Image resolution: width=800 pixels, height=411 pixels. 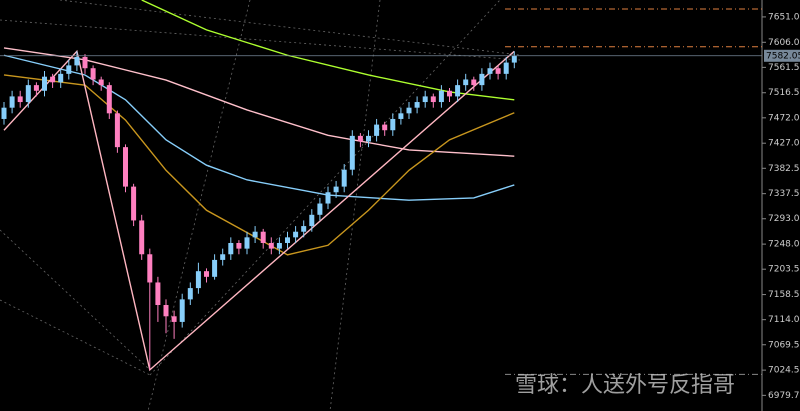 What do you see at coordinates (784, 194) in the screenshot?
I see `y-tick-label: 7337.50` at bounding box center [784, 194].